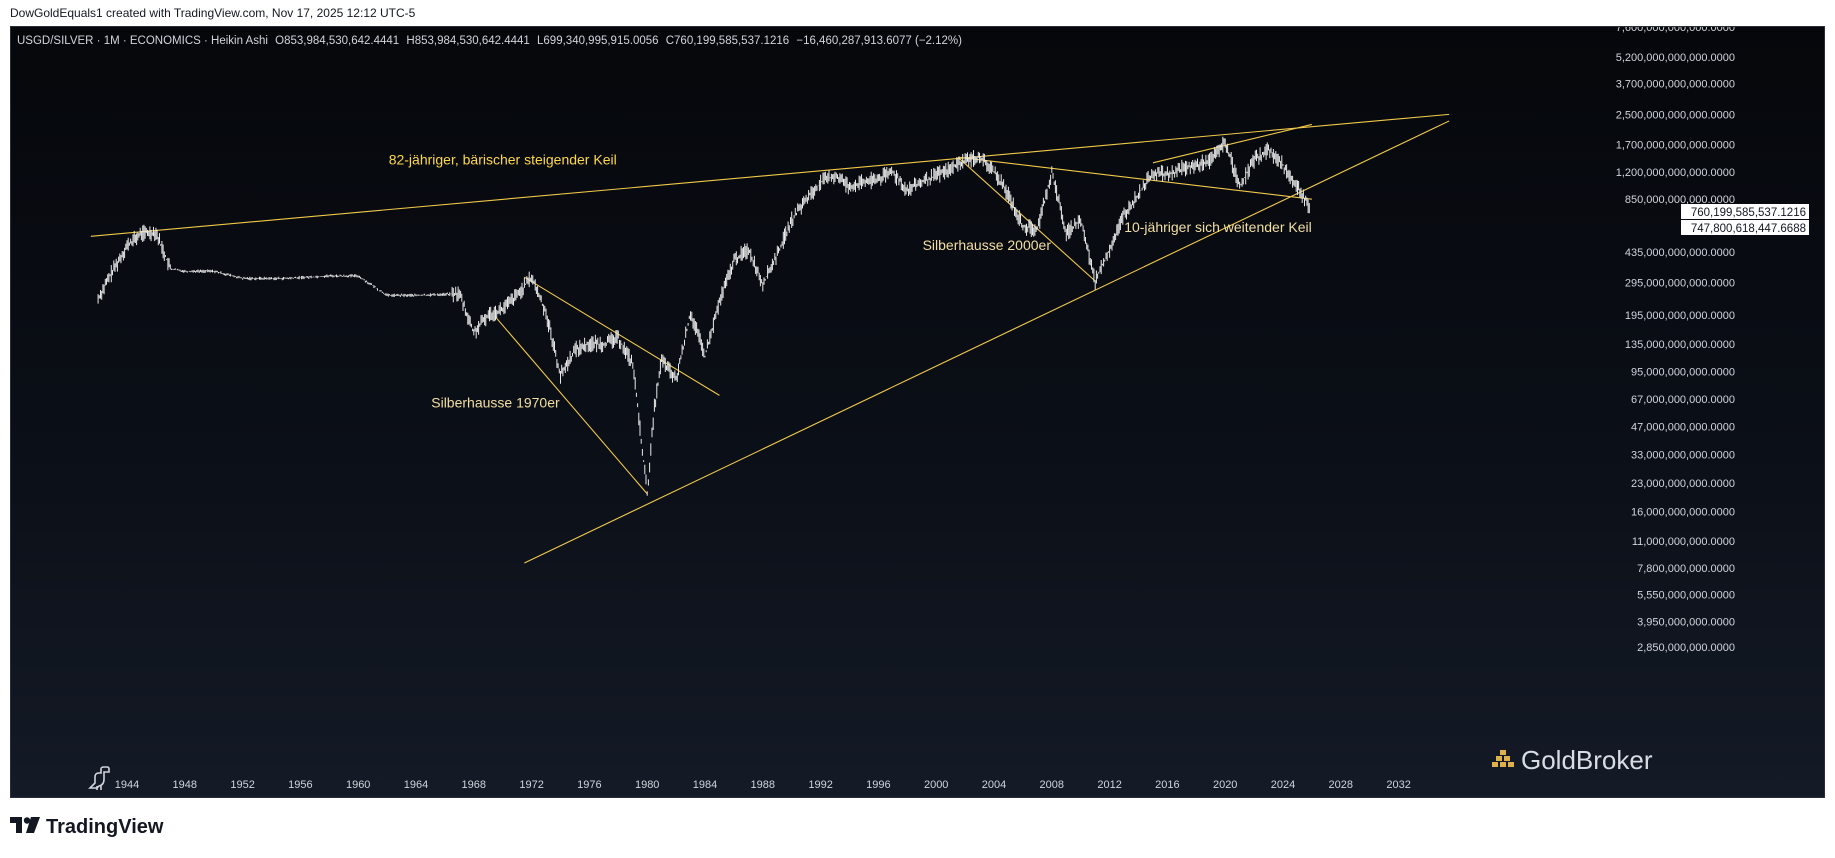 This screenshot has width=1835, height=858. I want to click on x-tick-label: 1964, so click(416, 785).